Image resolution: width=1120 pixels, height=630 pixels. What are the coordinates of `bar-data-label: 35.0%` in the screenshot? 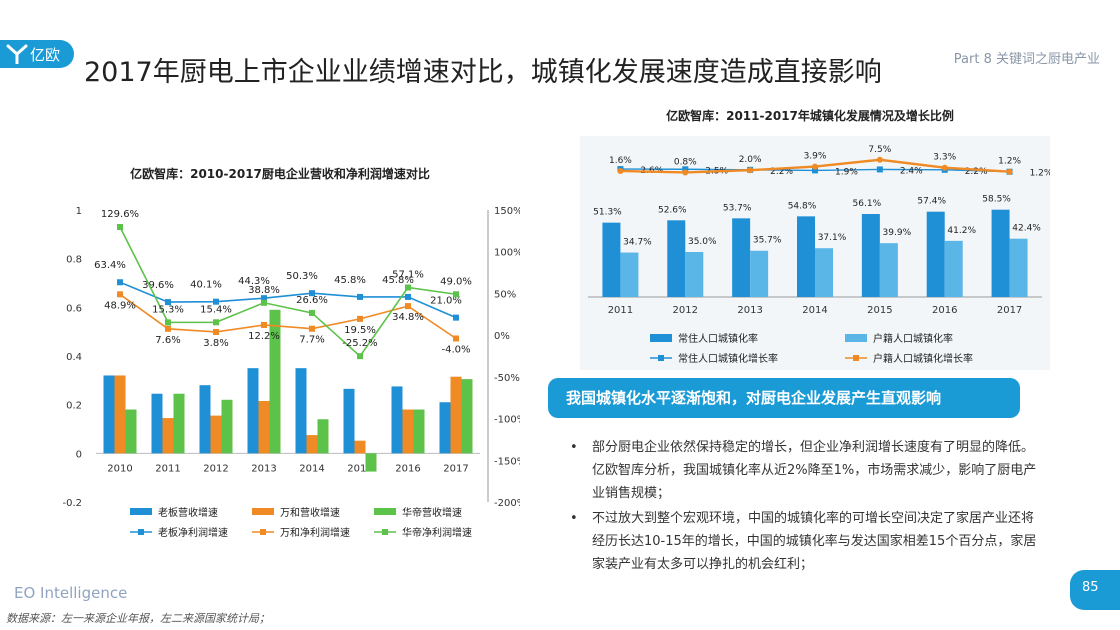 It's located at (702, 242).